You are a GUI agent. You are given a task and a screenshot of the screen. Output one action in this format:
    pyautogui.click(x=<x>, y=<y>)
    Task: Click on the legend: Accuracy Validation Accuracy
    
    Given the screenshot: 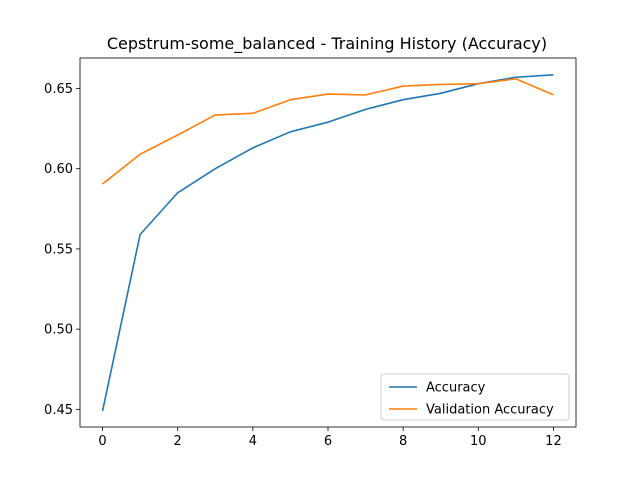 What is the action you would take?
    pyautogui.click(x=475, y=397)
    